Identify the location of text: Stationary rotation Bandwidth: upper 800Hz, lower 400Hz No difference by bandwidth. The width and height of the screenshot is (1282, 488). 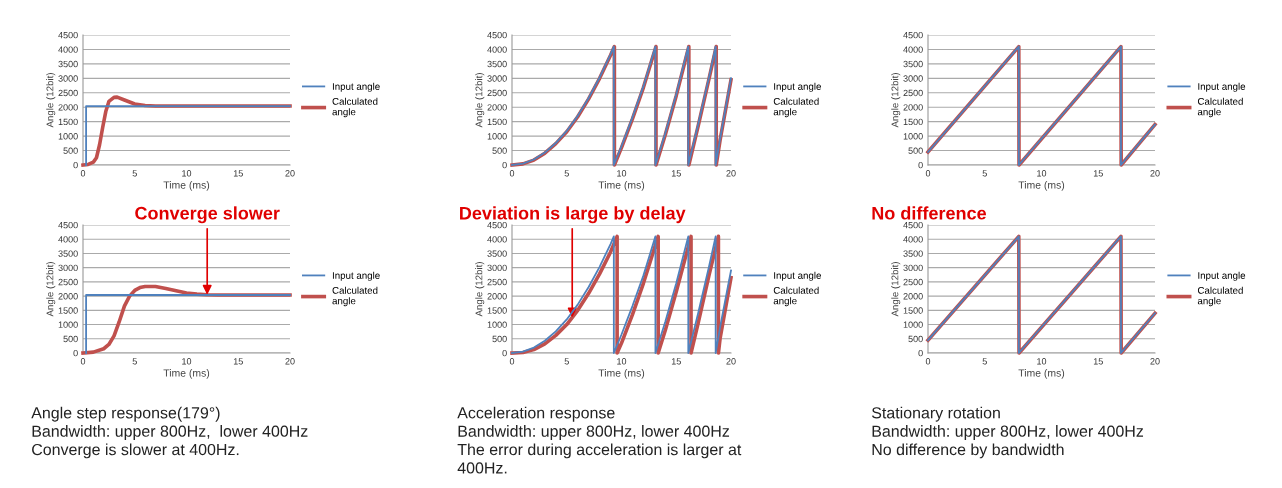
(1007, 432).